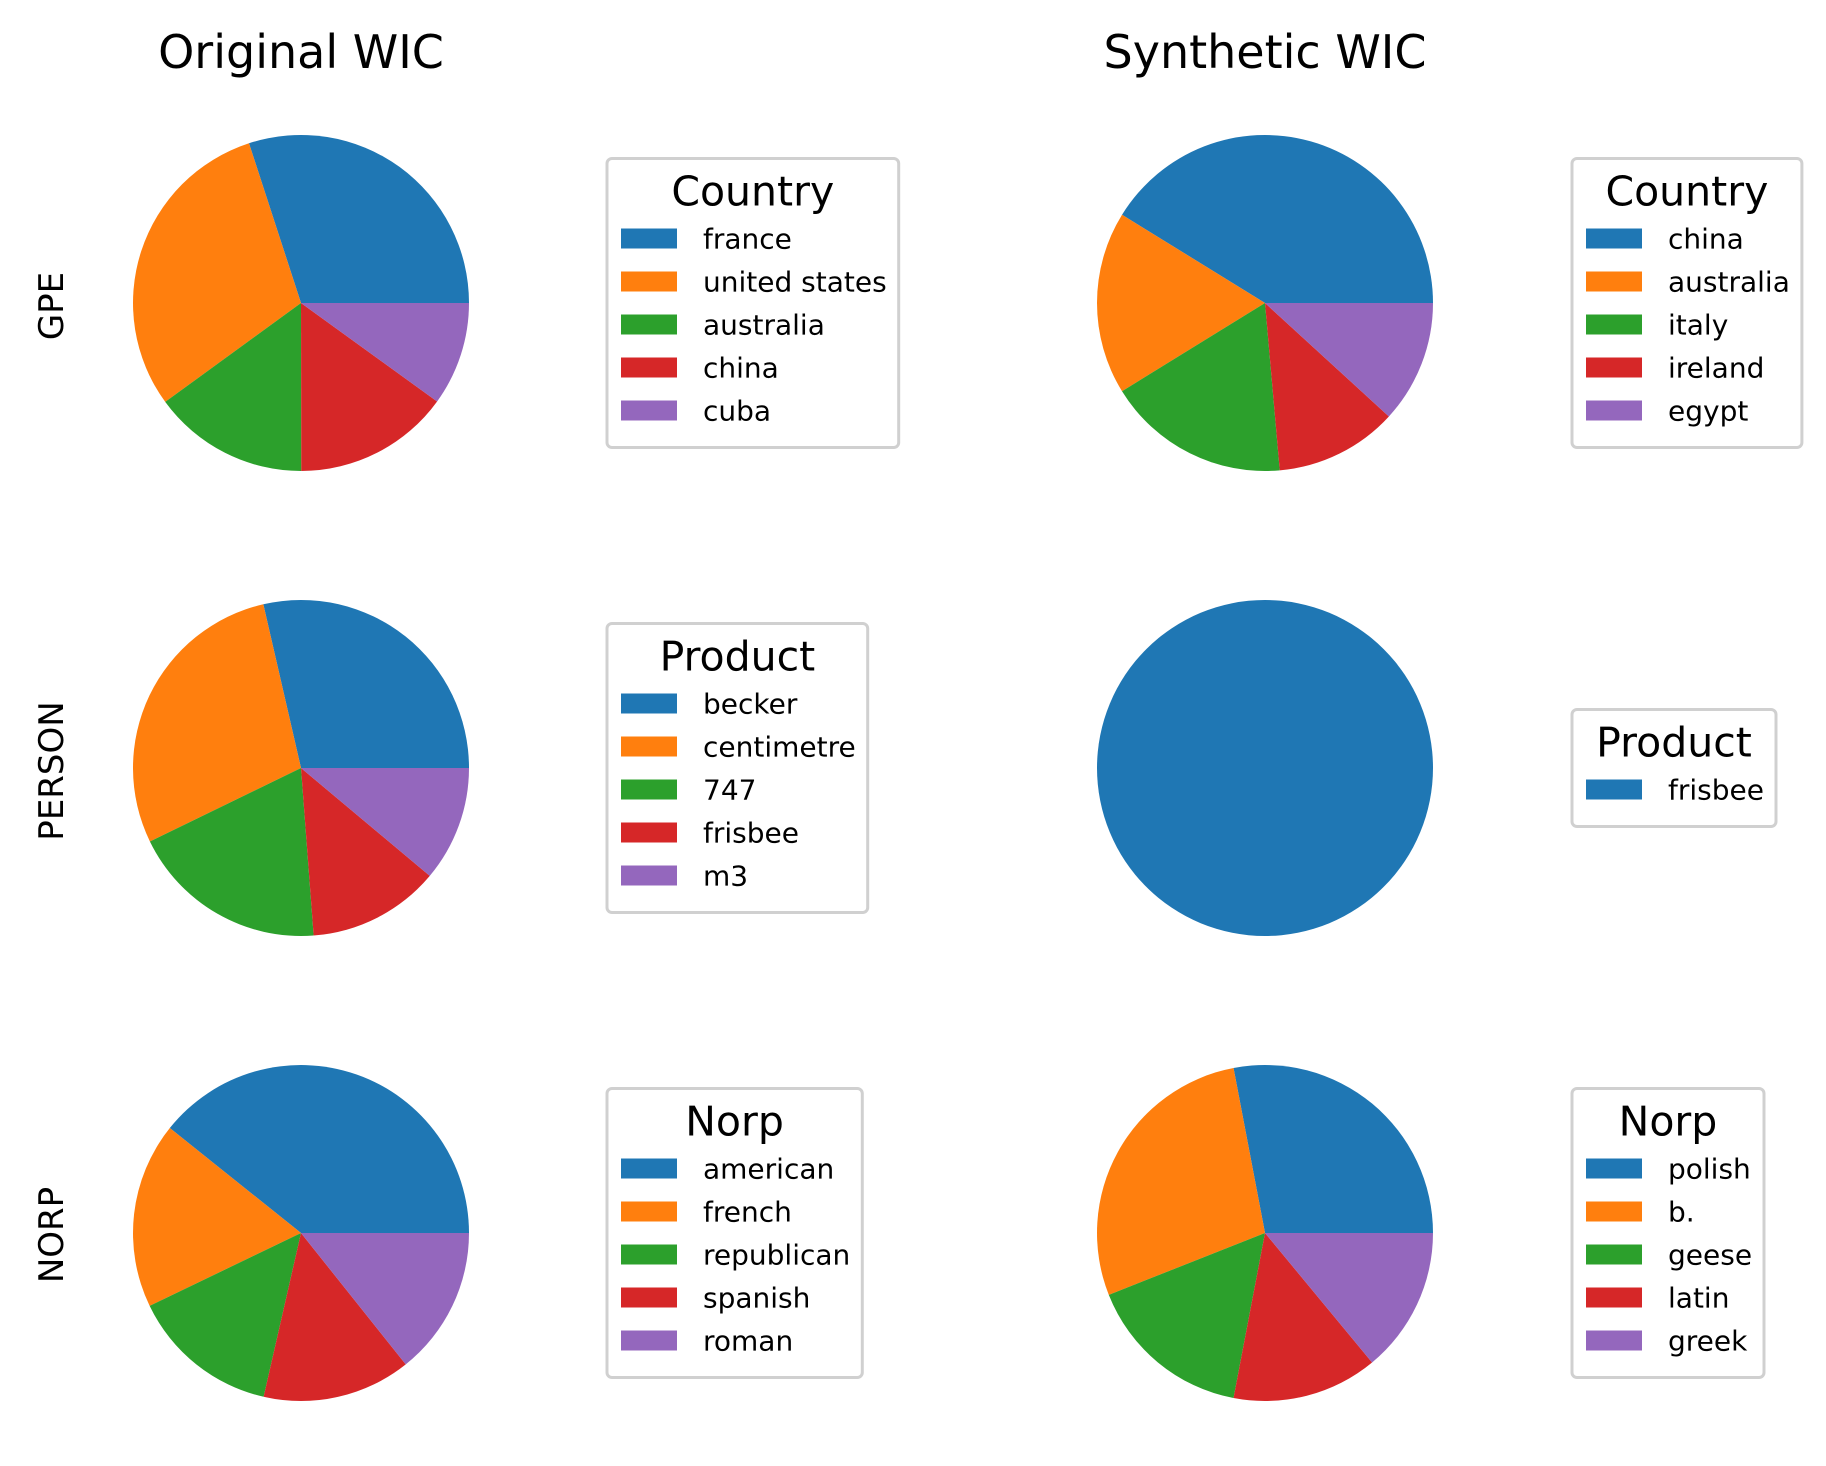 The width and height of the screenshot is (1826, 1466). I want to click on legend-swatch-m3, so click(649, 875).